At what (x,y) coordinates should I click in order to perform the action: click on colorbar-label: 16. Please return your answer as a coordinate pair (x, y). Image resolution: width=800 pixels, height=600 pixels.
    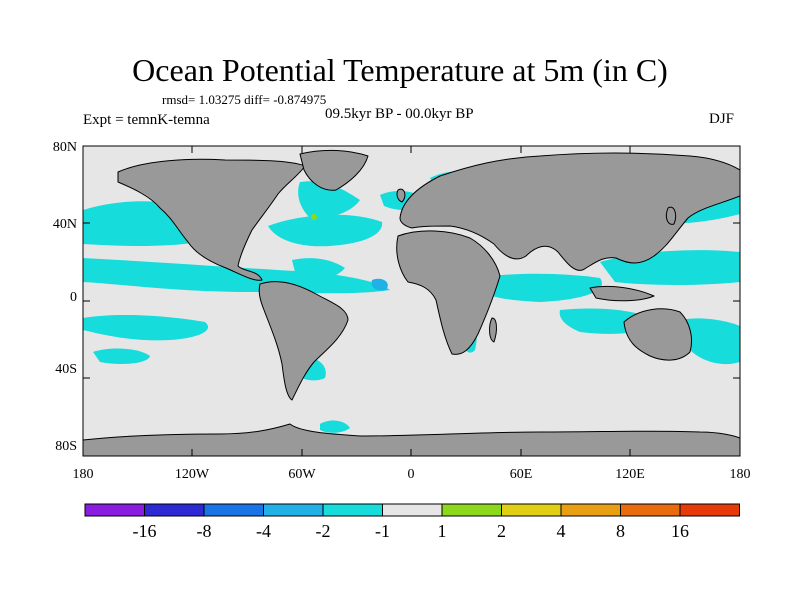
    Looking at the image, I should click on (680, 531).